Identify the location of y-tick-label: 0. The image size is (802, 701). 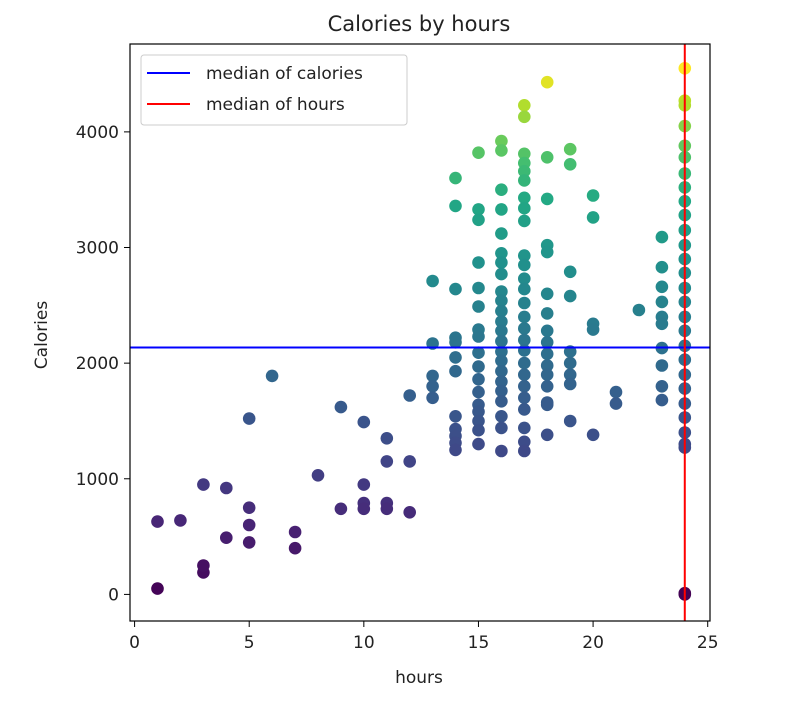
(113, 595).